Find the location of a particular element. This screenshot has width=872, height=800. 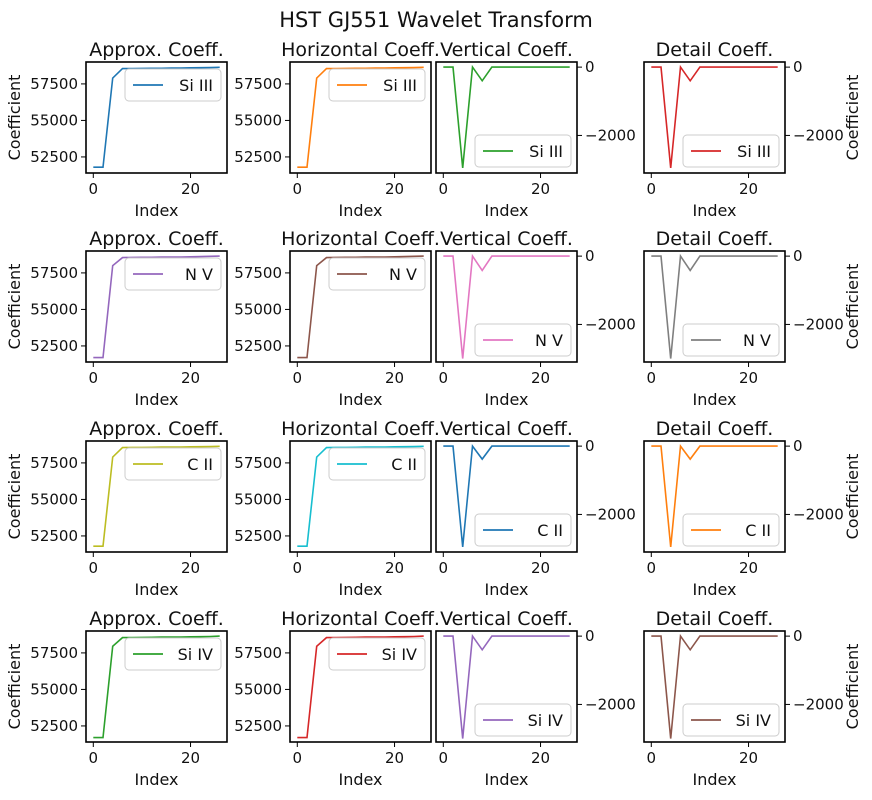

panel-title: Approx. Coeff. is located at coordinates (156, 619).